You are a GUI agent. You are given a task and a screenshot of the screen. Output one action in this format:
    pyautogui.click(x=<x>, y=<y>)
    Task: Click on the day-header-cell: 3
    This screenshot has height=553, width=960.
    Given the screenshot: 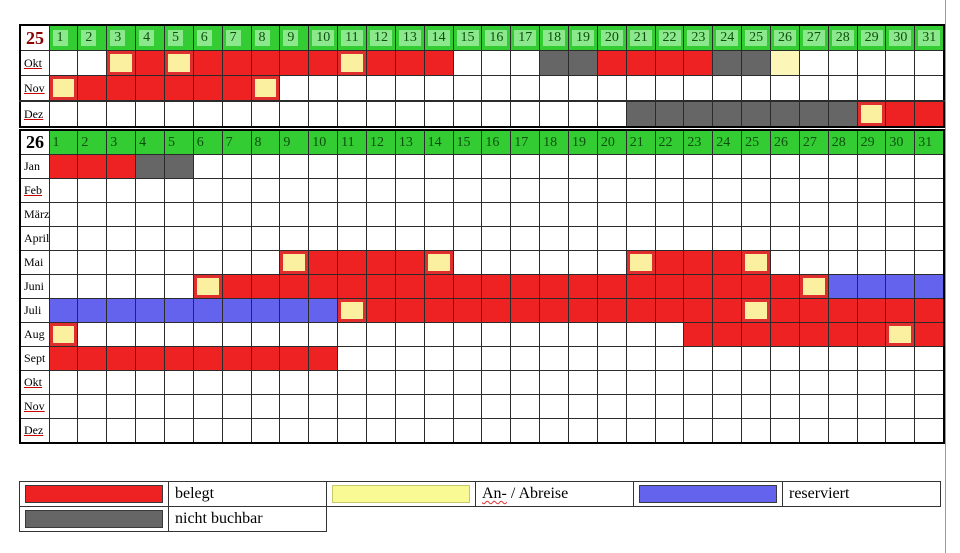 What is the action you would take?
    pyautogui.click(x=121, y=37)
    